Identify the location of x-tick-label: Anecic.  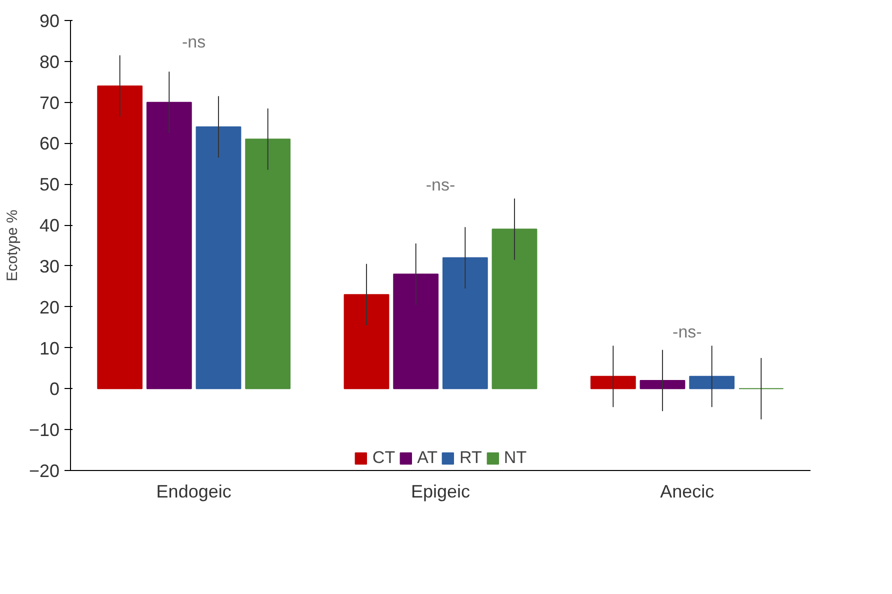
(687, 492).